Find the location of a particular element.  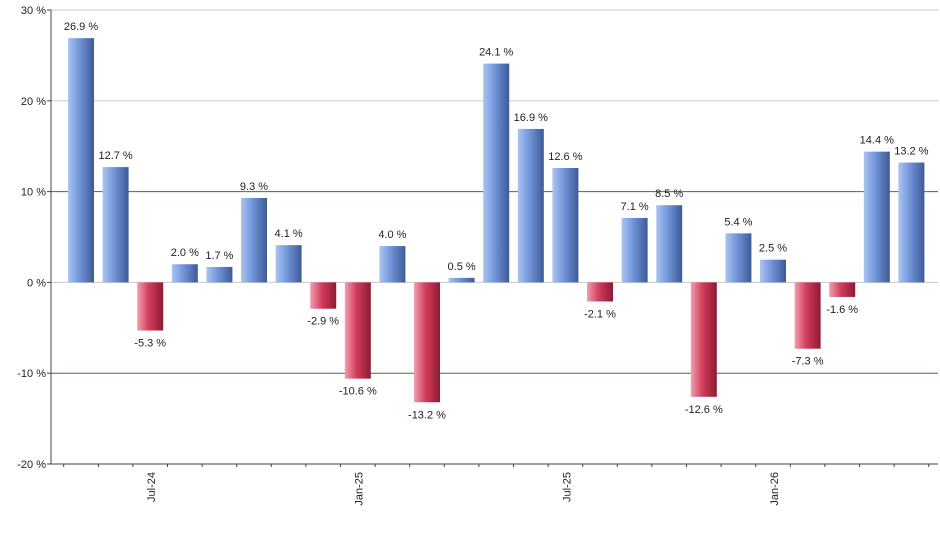

data-label: 4.0 % is located at coordinates (392, 235).